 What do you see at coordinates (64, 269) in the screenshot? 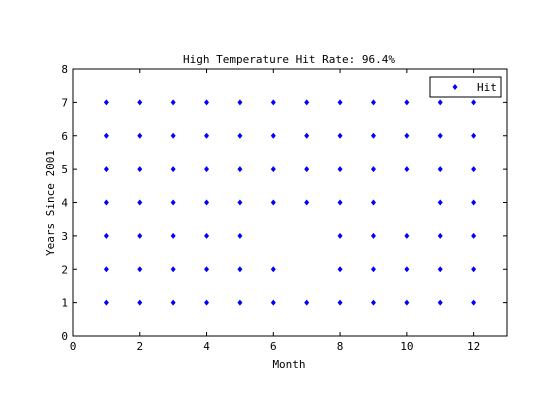
I see `y-tick-label: 2` at bounding box center [64, 269].